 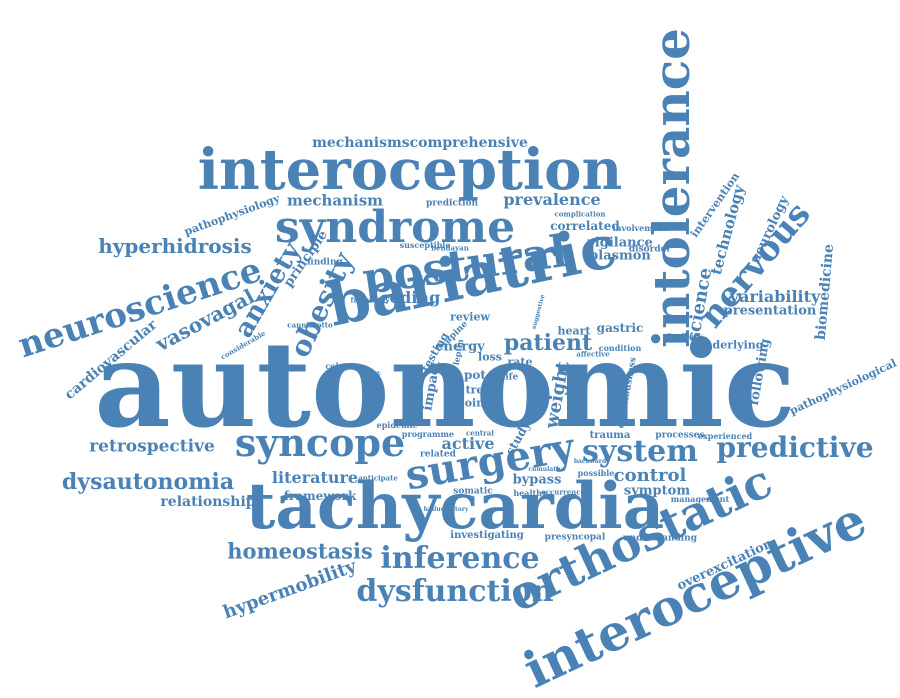 What do you see at coordinates (425, 245) in the screenshot?
I see `cloud-word: susceptible` at bounding box center [425, 245].